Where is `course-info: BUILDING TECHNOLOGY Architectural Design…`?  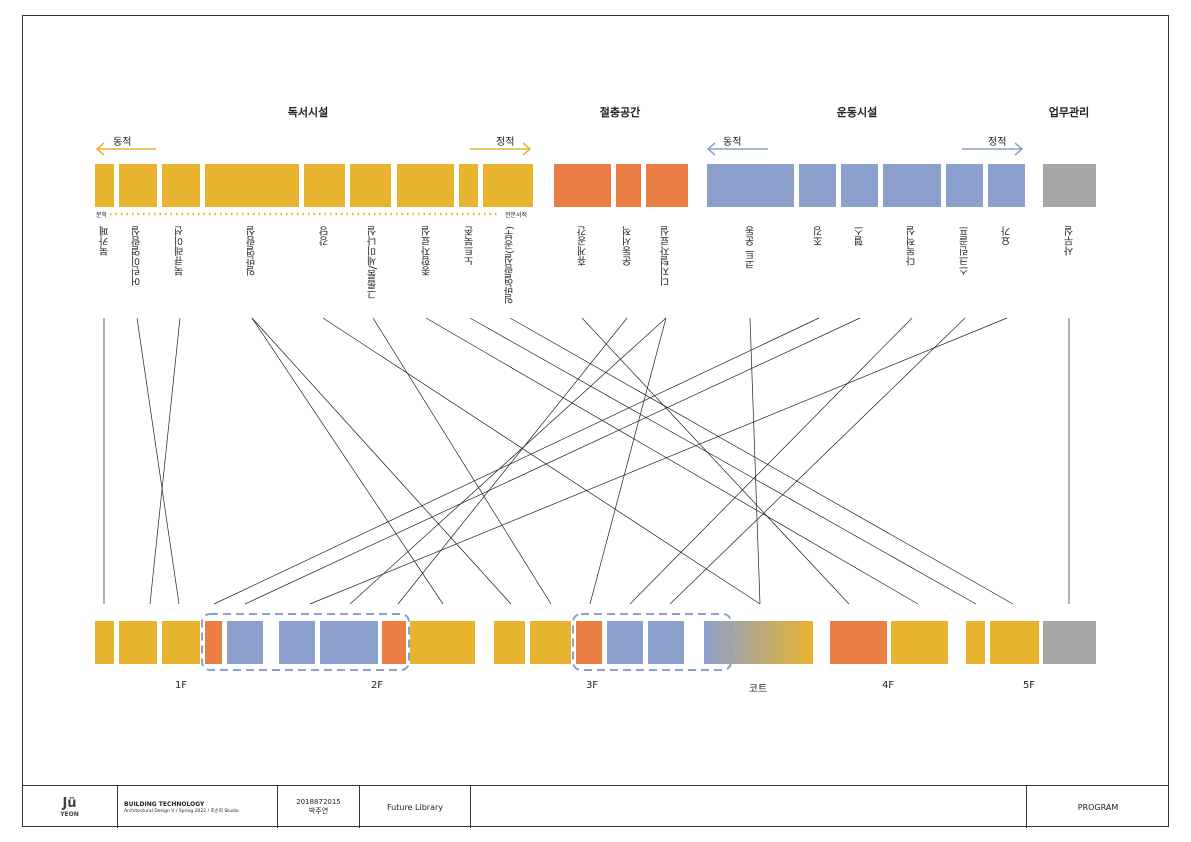 course-info: BUILDING TECHNOLOGY Architectural Design… is located at coordinates (198, 807).